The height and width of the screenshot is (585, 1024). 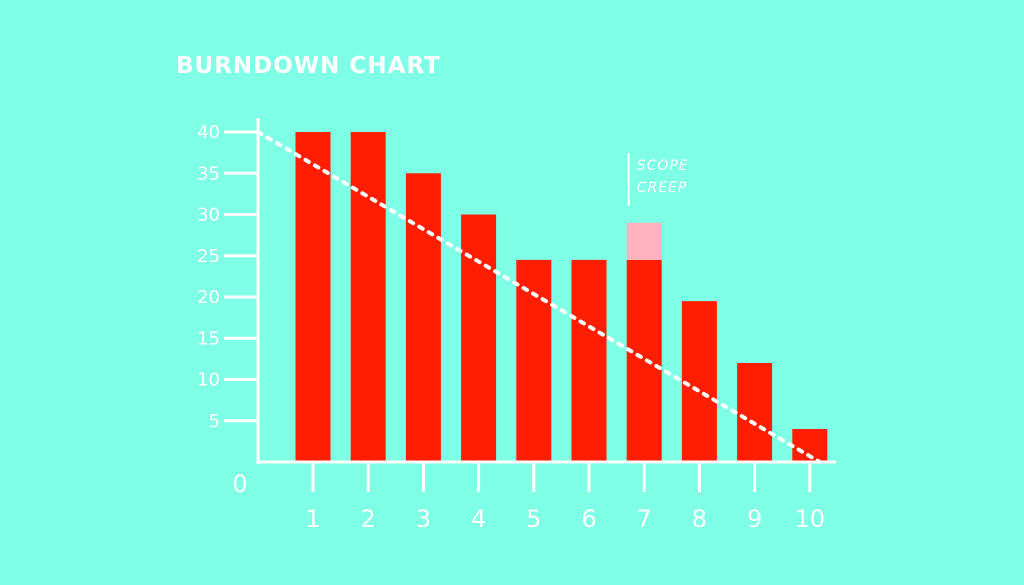 What do you see at coordinates (423, 519) in the screenshot?
I see `x-tick-label-3: 3` at bounding box center [423, 519].